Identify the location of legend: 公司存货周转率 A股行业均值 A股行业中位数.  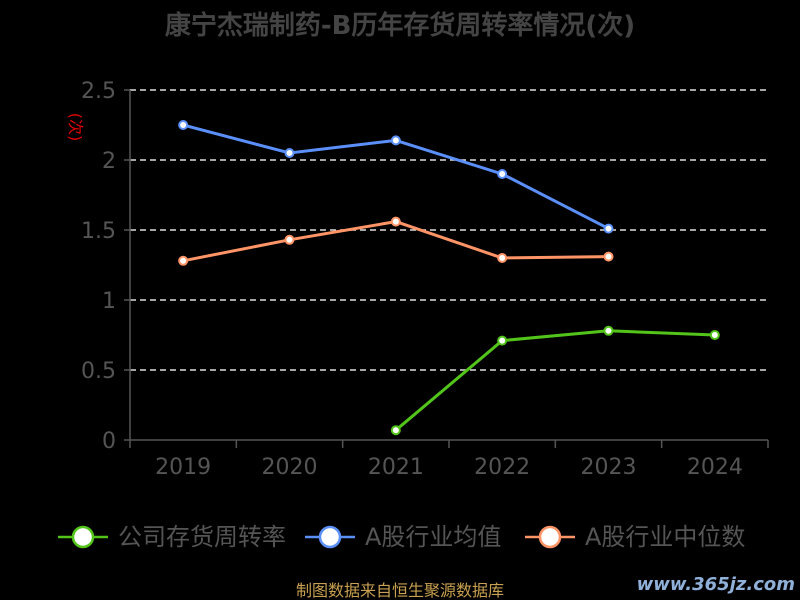
(401, 537).